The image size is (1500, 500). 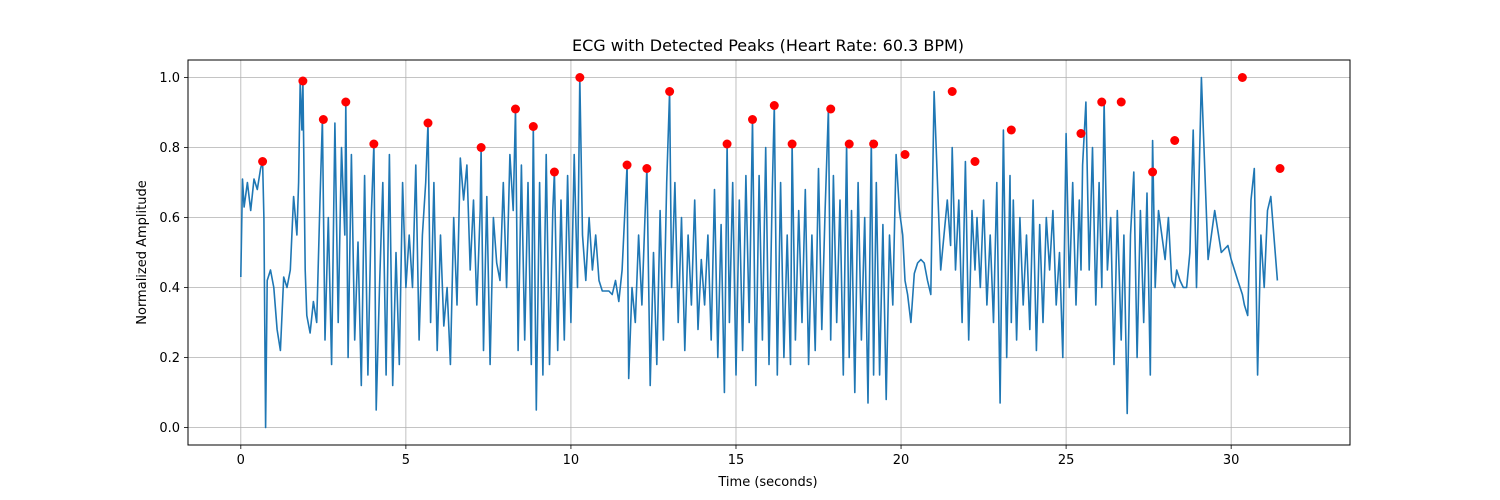 I want to click on y-tick-label: 0.2, so click(x=169, y=358).